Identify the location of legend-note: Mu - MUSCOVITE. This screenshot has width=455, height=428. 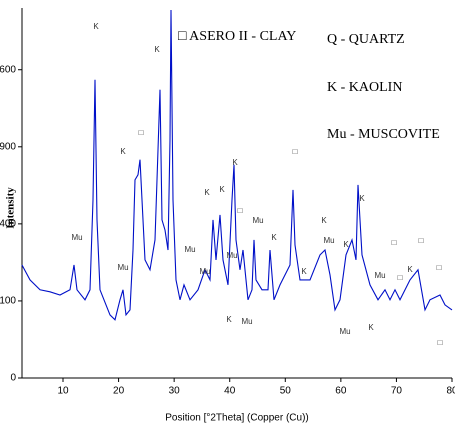
(383, 134).